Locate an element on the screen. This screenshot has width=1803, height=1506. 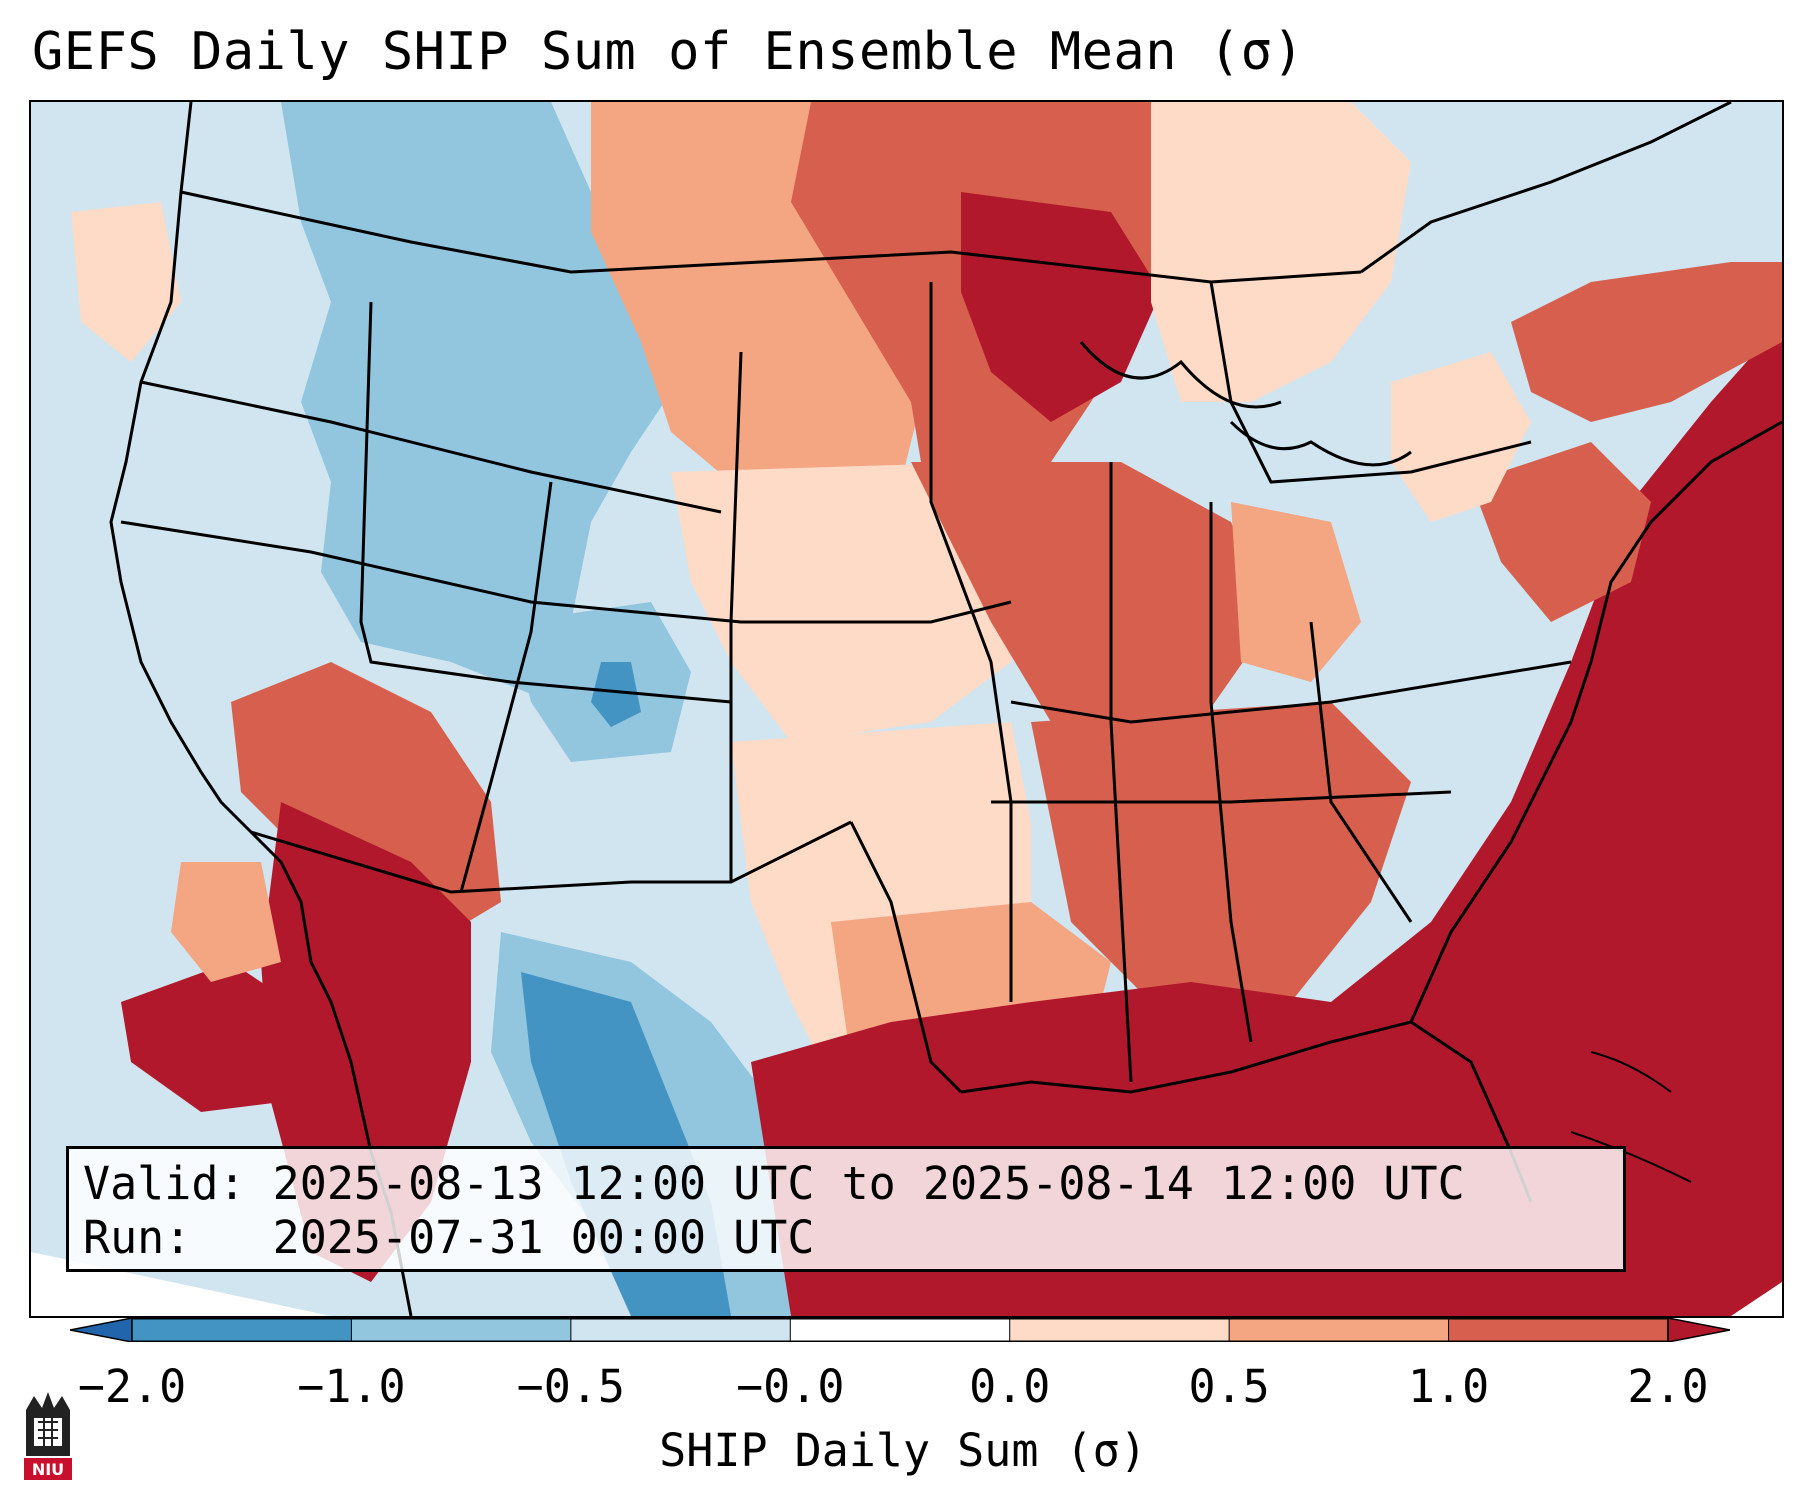
mid-state-line is located at coordinates (566, 572).